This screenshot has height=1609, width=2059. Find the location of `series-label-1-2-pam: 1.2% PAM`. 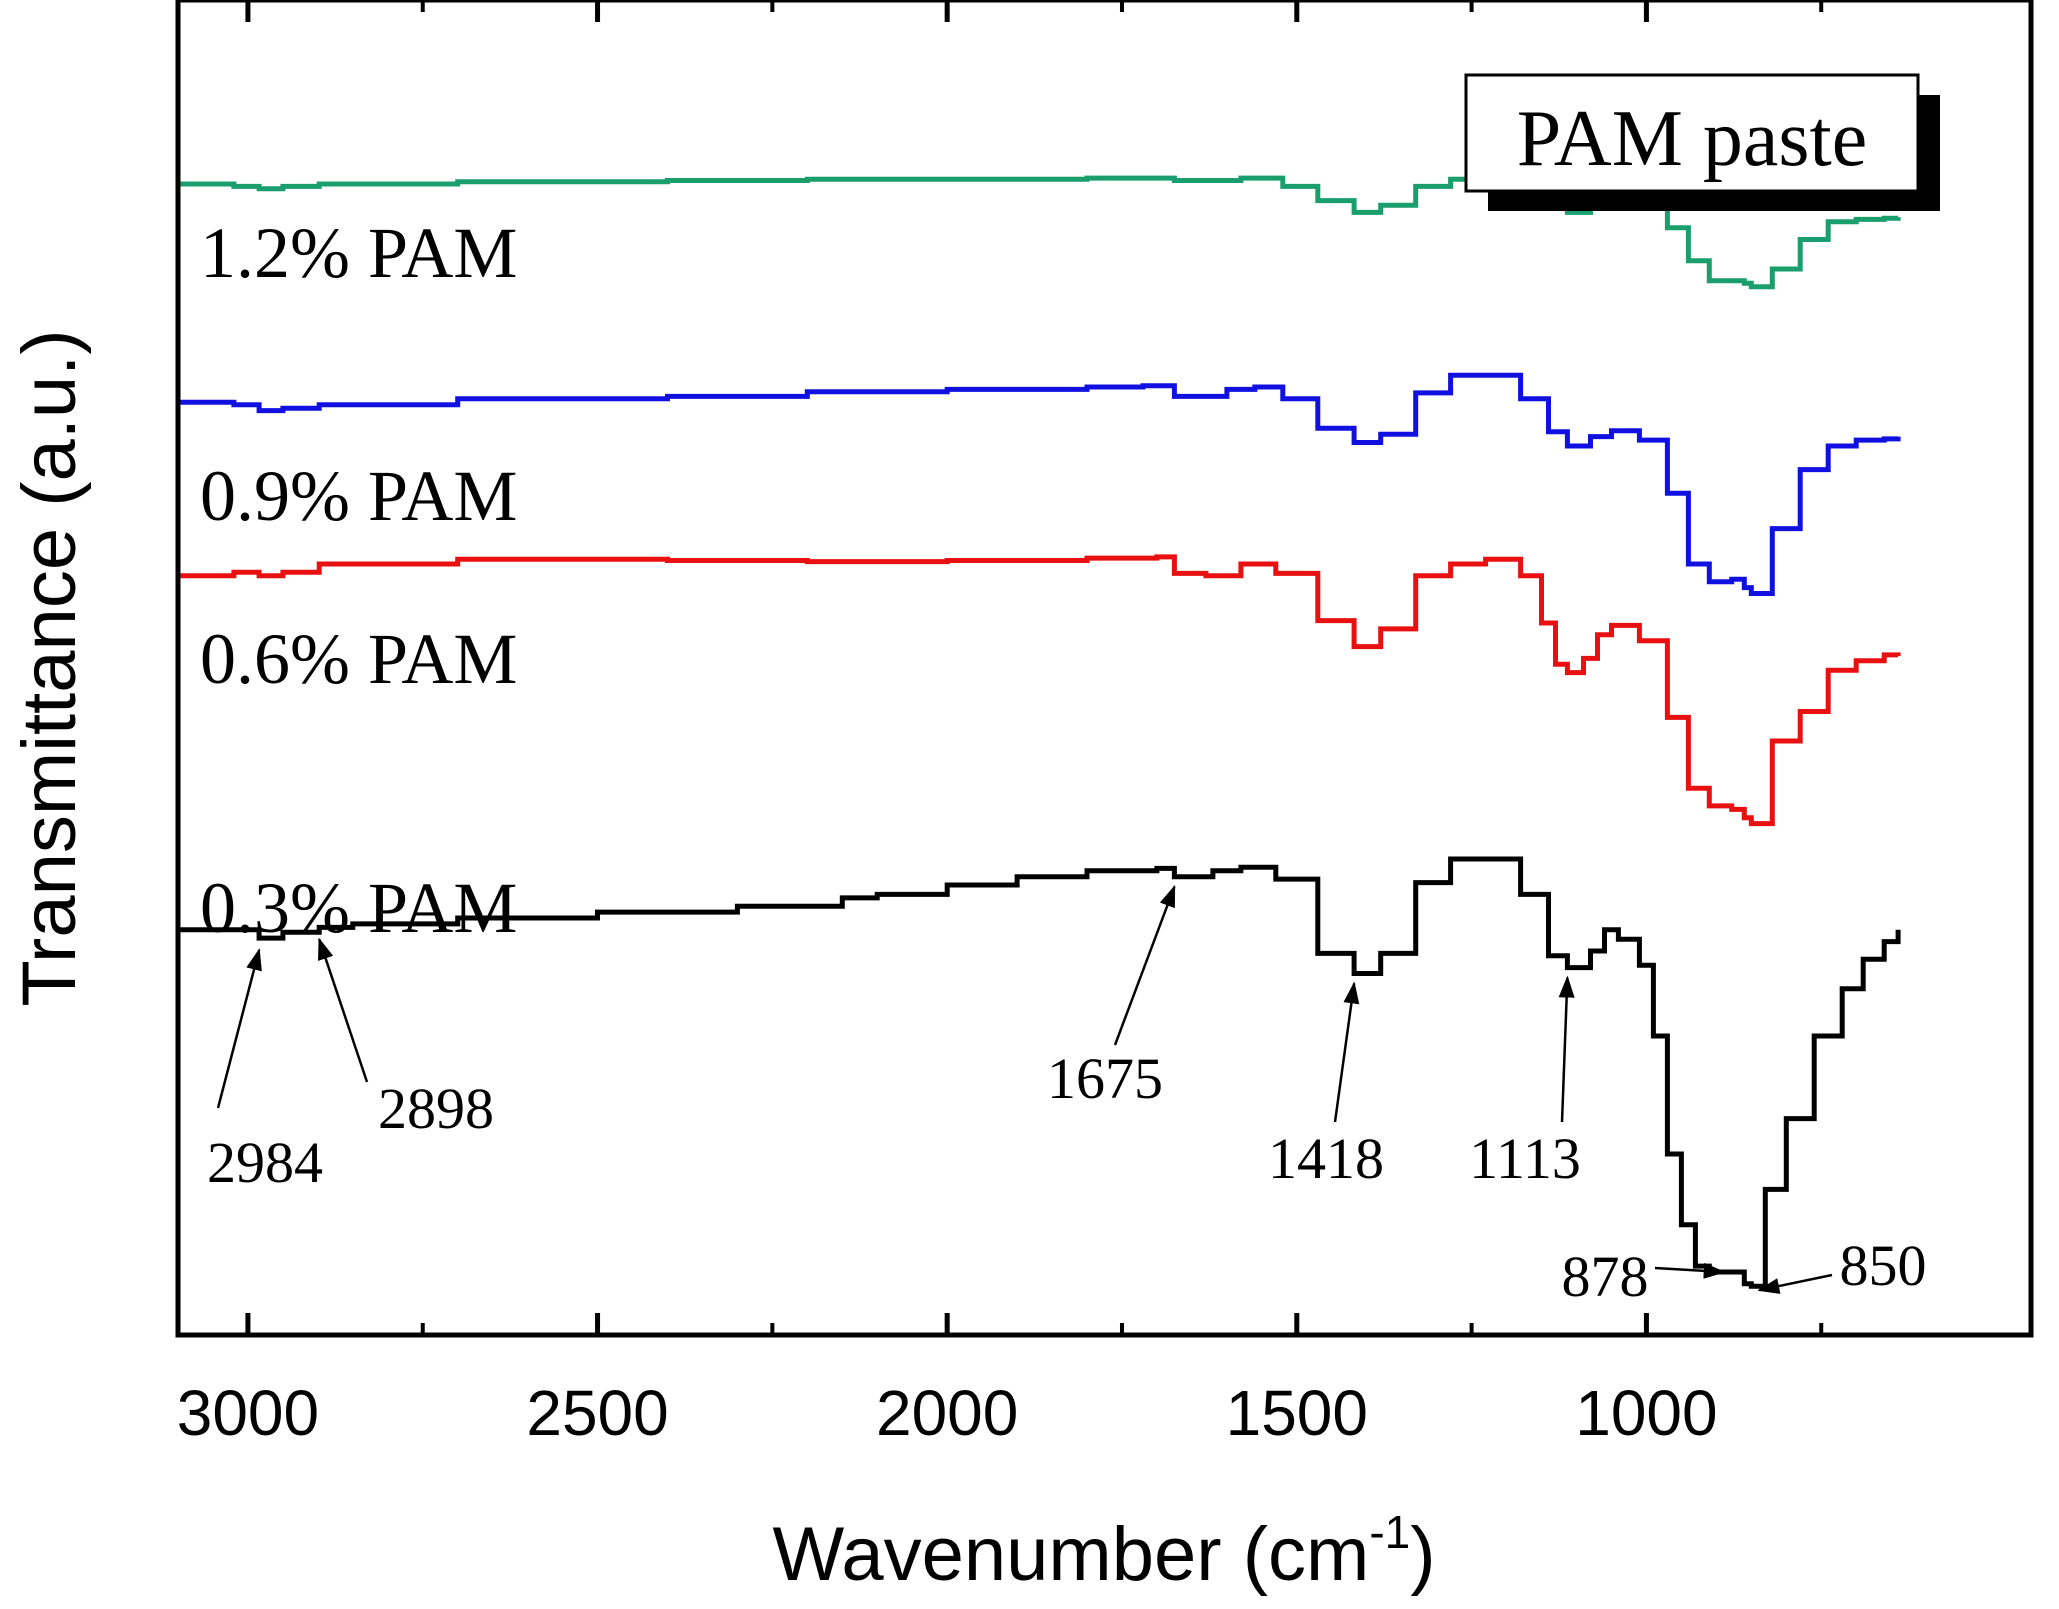

series-label-1-2-pam: 1.2% PAM is located at coordinates (358, 253).